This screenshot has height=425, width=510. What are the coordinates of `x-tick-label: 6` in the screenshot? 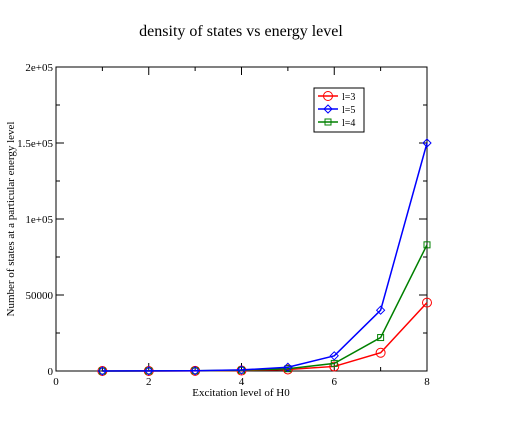 It's located at (335, 382).